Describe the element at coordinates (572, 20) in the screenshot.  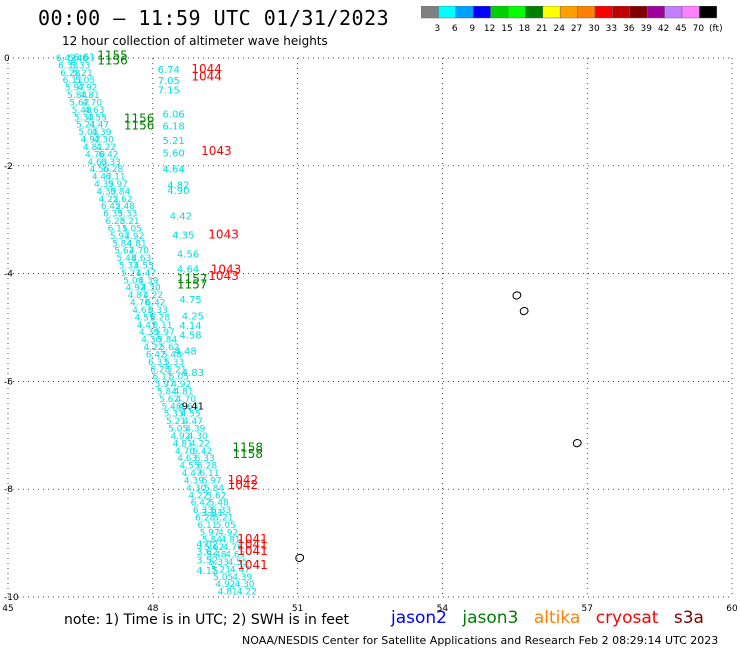
I see `colorbar: 3 6 9 12 15 18 21 24 27 30 33 36 39 42 45 70 (ft)` at that location.